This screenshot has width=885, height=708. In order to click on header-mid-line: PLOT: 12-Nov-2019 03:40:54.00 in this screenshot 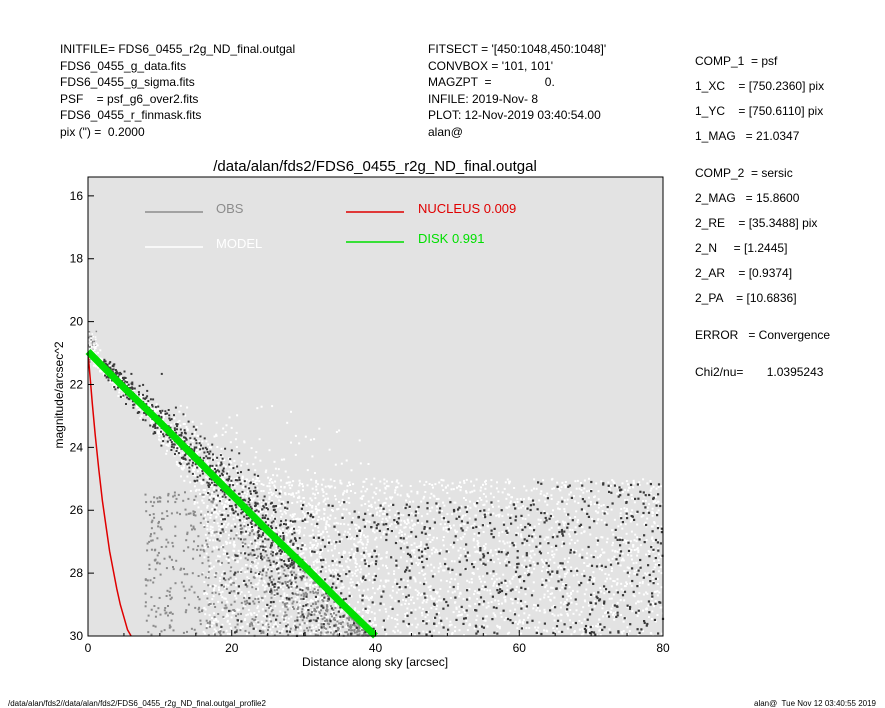, I will do `click(514, 115)`.